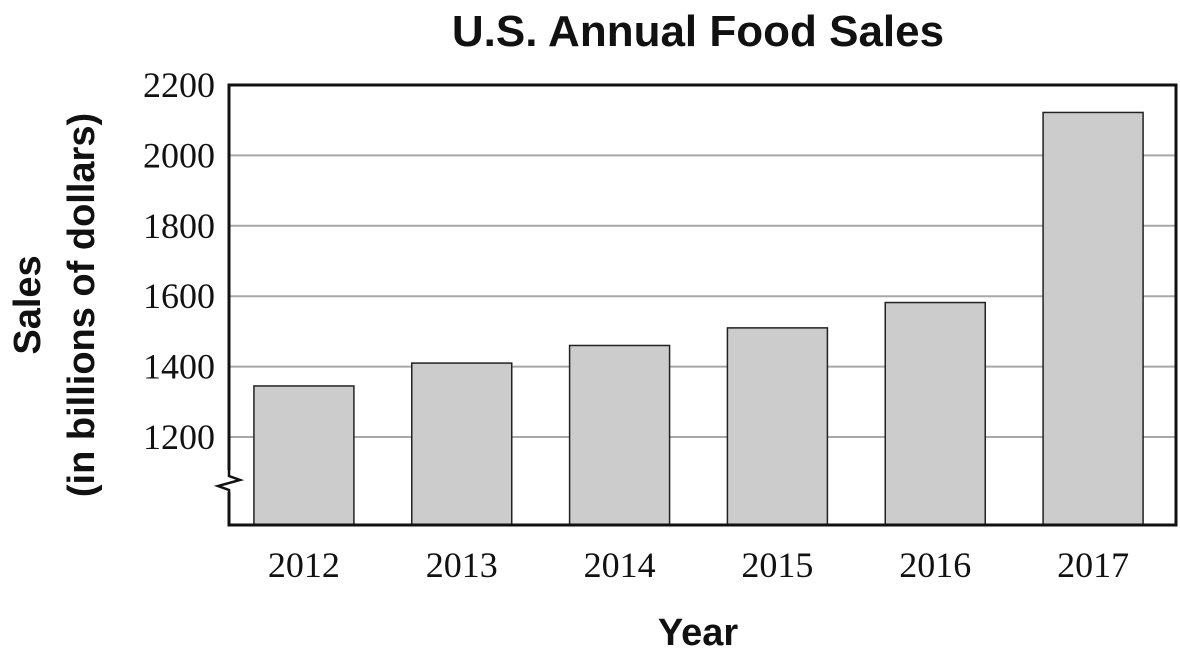 The image size is (1180, 658). I want to click on y-tick-label: 1200, so click(179, 437).